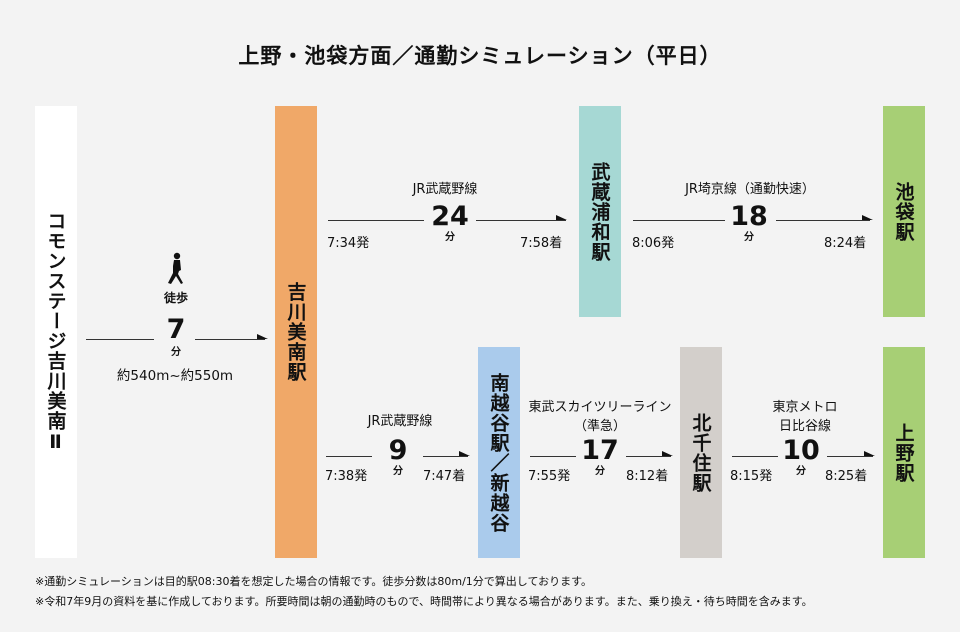  Describe the element at coordinates (120, 339) in the screenshot. I see `walk-line-left` at that location.